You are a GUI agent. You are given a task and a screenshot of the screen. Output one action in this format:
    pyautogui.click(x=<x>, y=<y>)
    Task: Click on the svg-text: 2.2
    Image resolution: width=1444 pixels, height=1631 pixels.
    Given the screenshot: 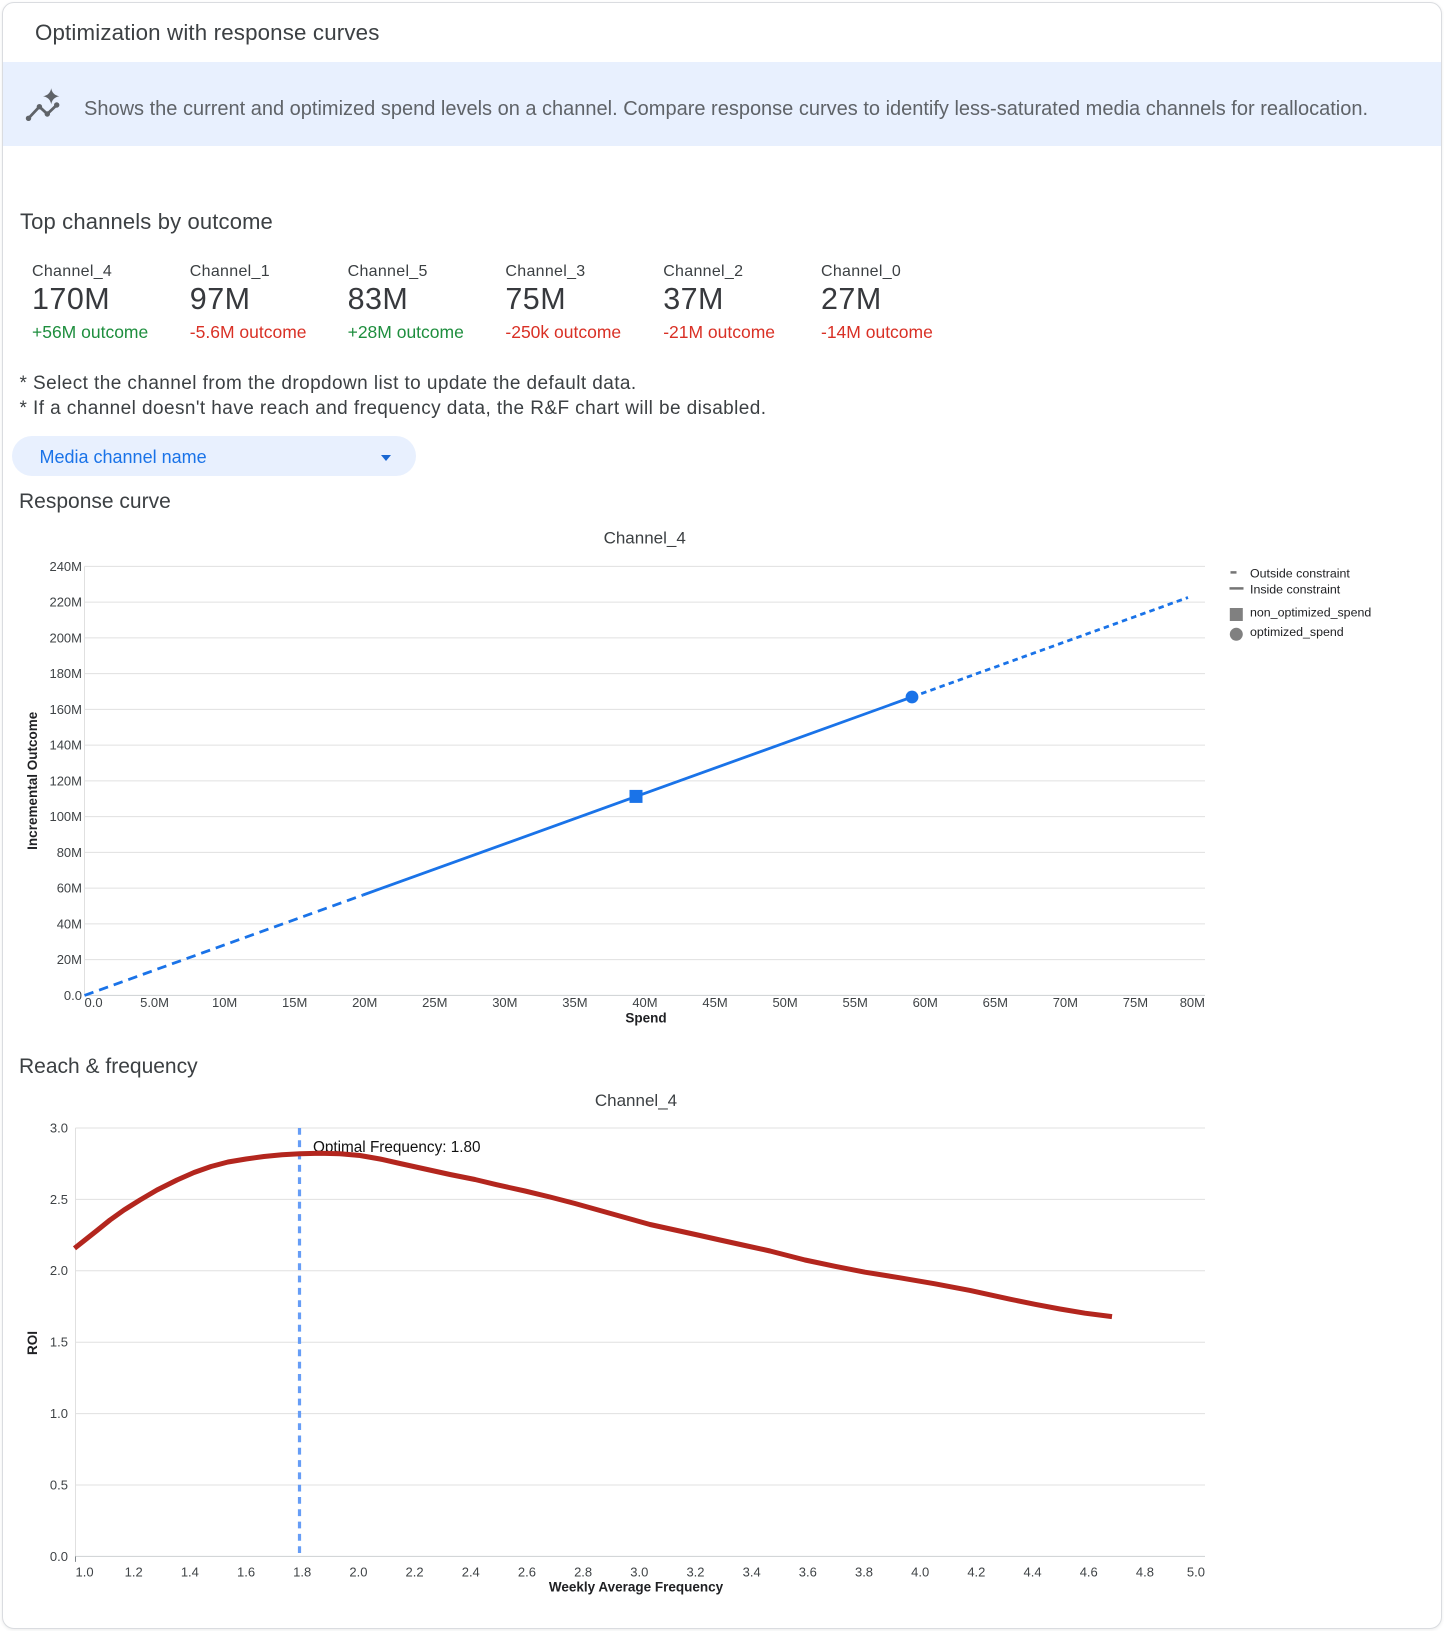 What is the action you would take?
    pyautogui.click(x=415, y=1571)
    